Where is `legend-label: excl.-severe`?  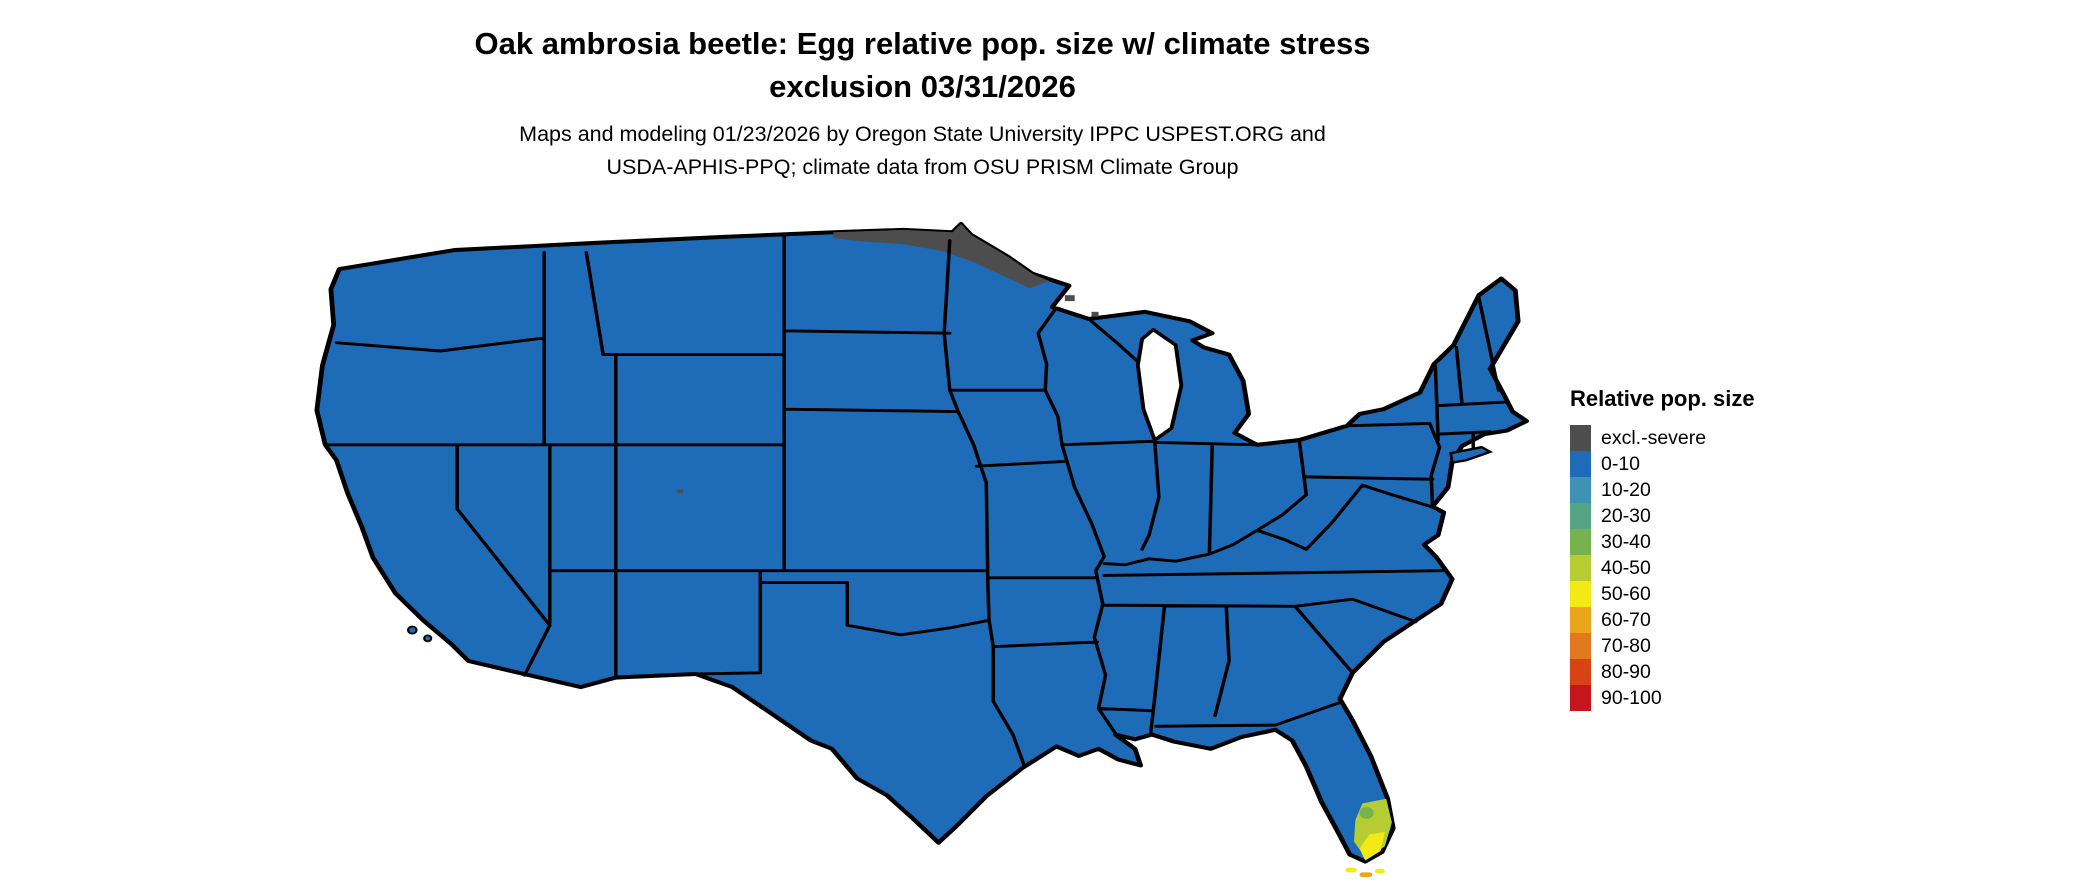 legend-label: excl.-severe is located at coordinates (1654, 437).